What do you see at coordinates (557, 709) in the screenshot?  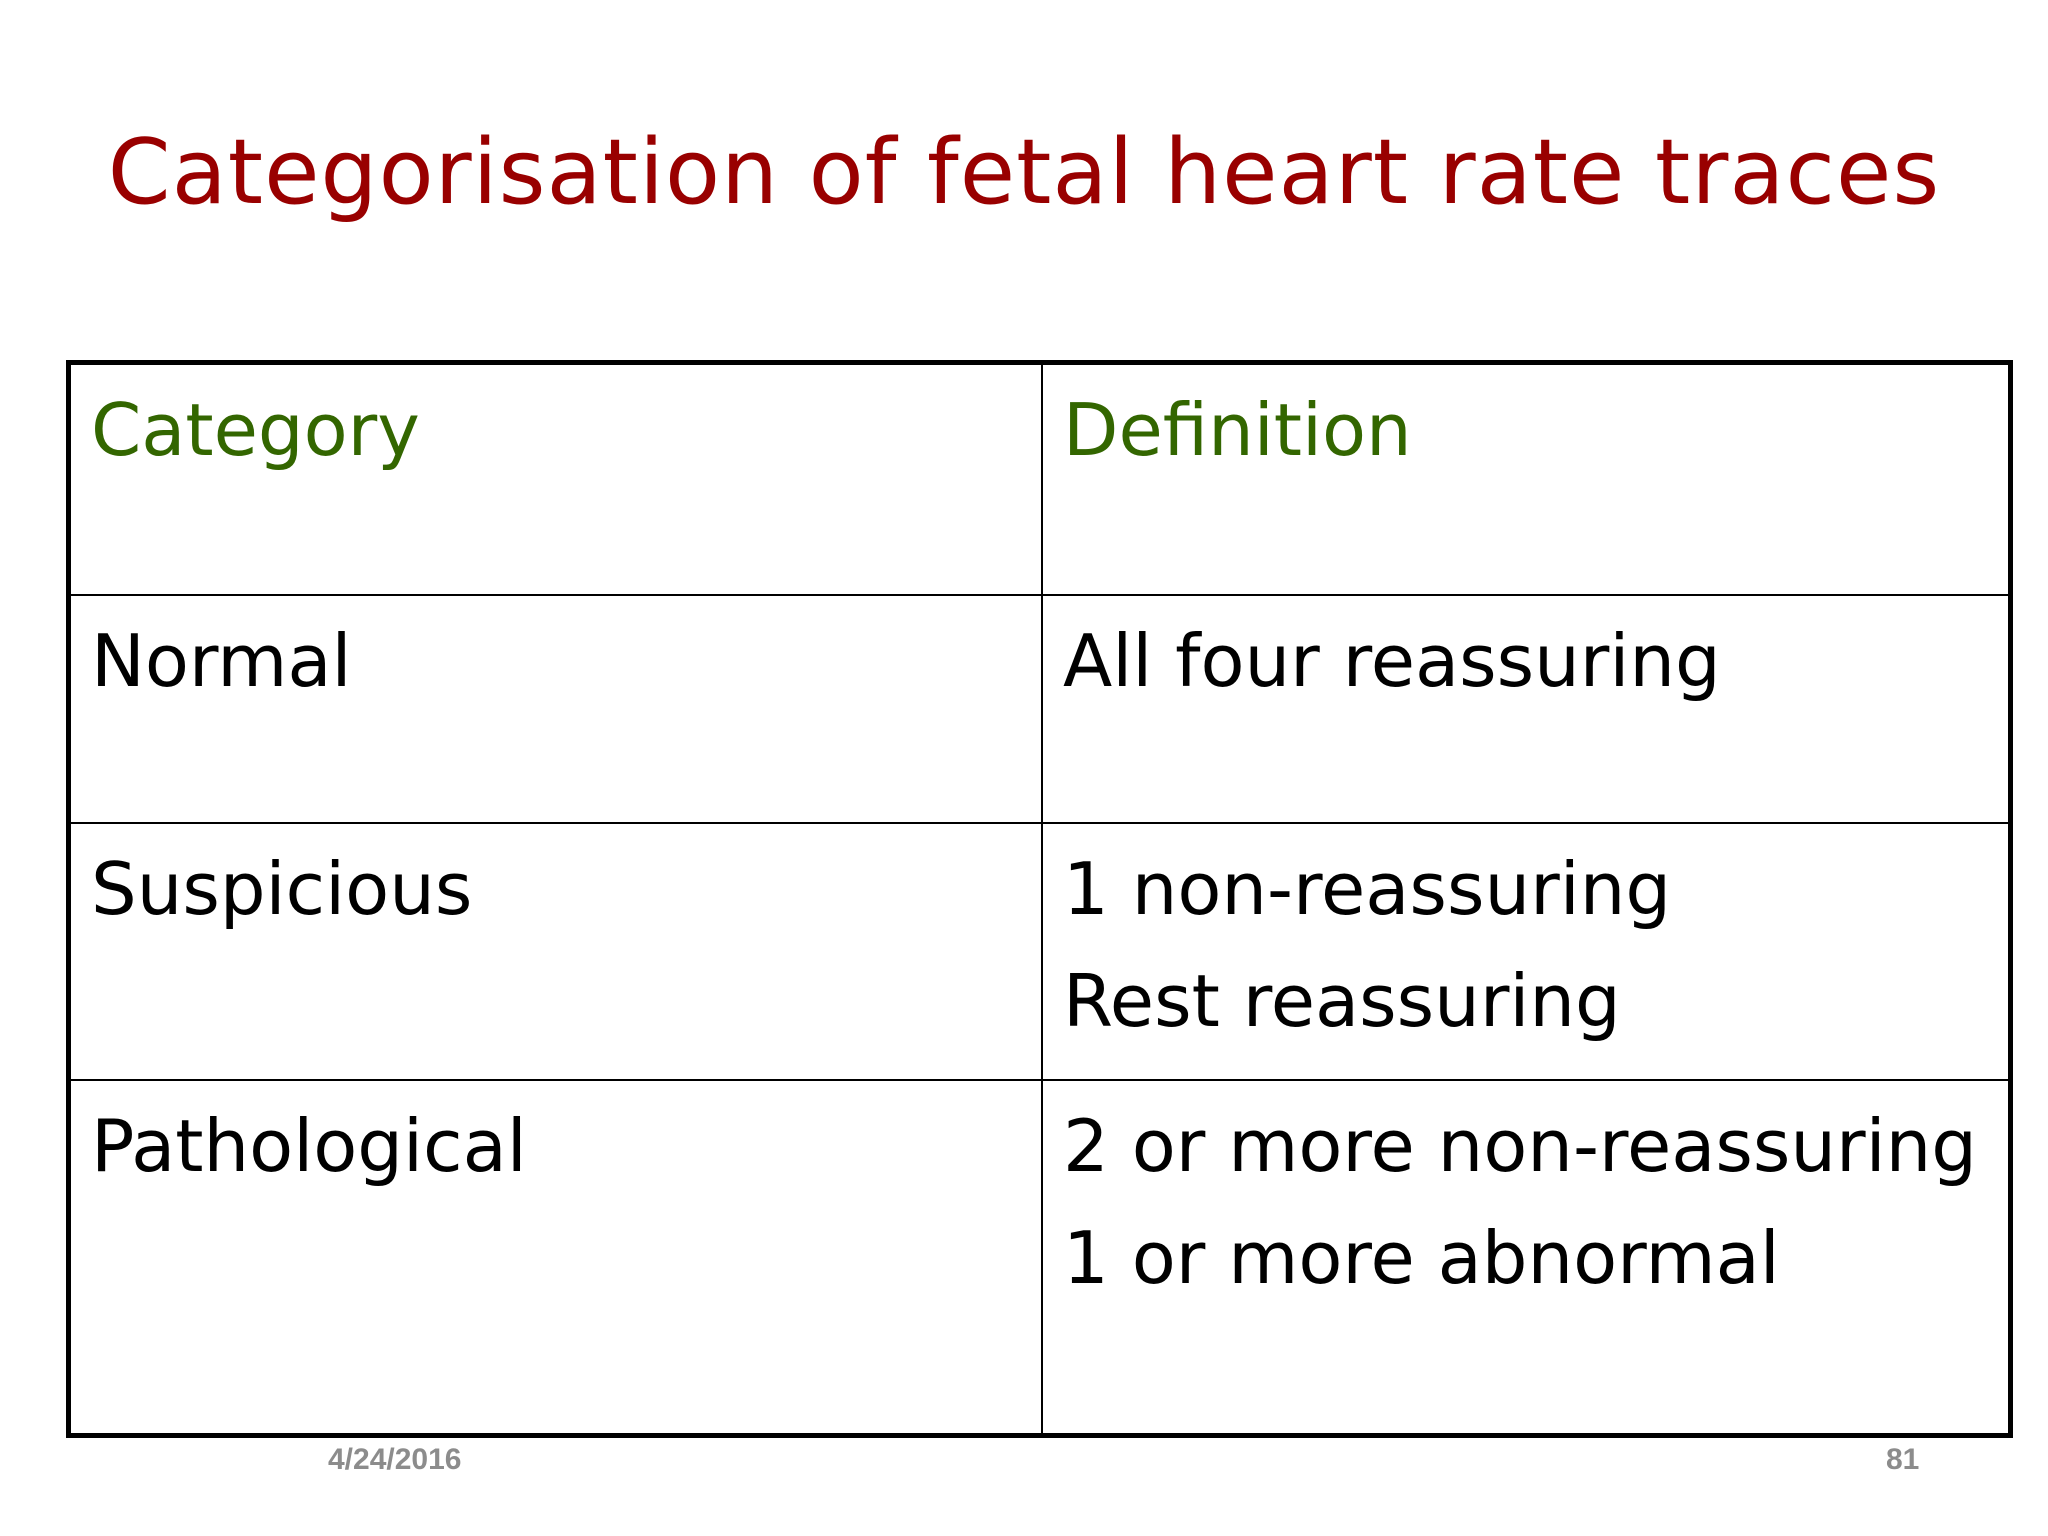 I see `category-cell: Normal` at bounding box center [557, 709].